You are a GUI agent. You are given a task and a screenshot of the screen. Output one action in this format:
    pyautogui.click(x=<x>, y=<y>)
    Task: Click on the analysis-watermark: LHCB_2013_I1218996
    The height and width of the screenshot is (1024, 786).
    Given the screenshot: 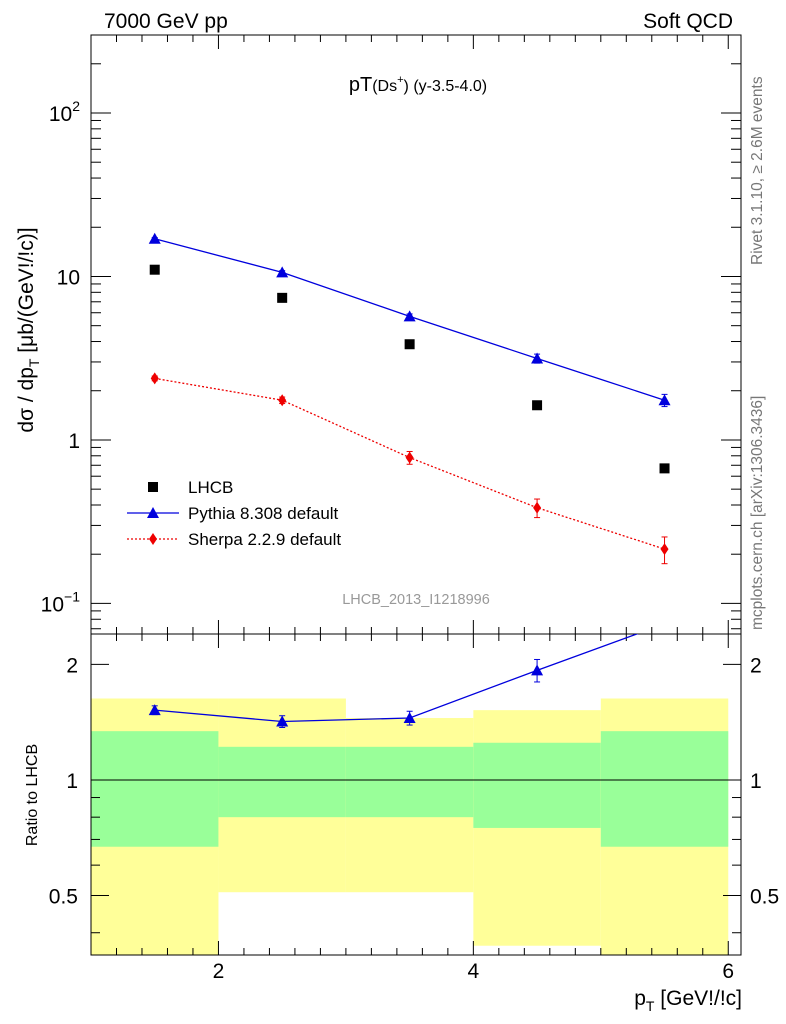 What is the action you would take?
    pyautogui.click(x=416, y=600)
    